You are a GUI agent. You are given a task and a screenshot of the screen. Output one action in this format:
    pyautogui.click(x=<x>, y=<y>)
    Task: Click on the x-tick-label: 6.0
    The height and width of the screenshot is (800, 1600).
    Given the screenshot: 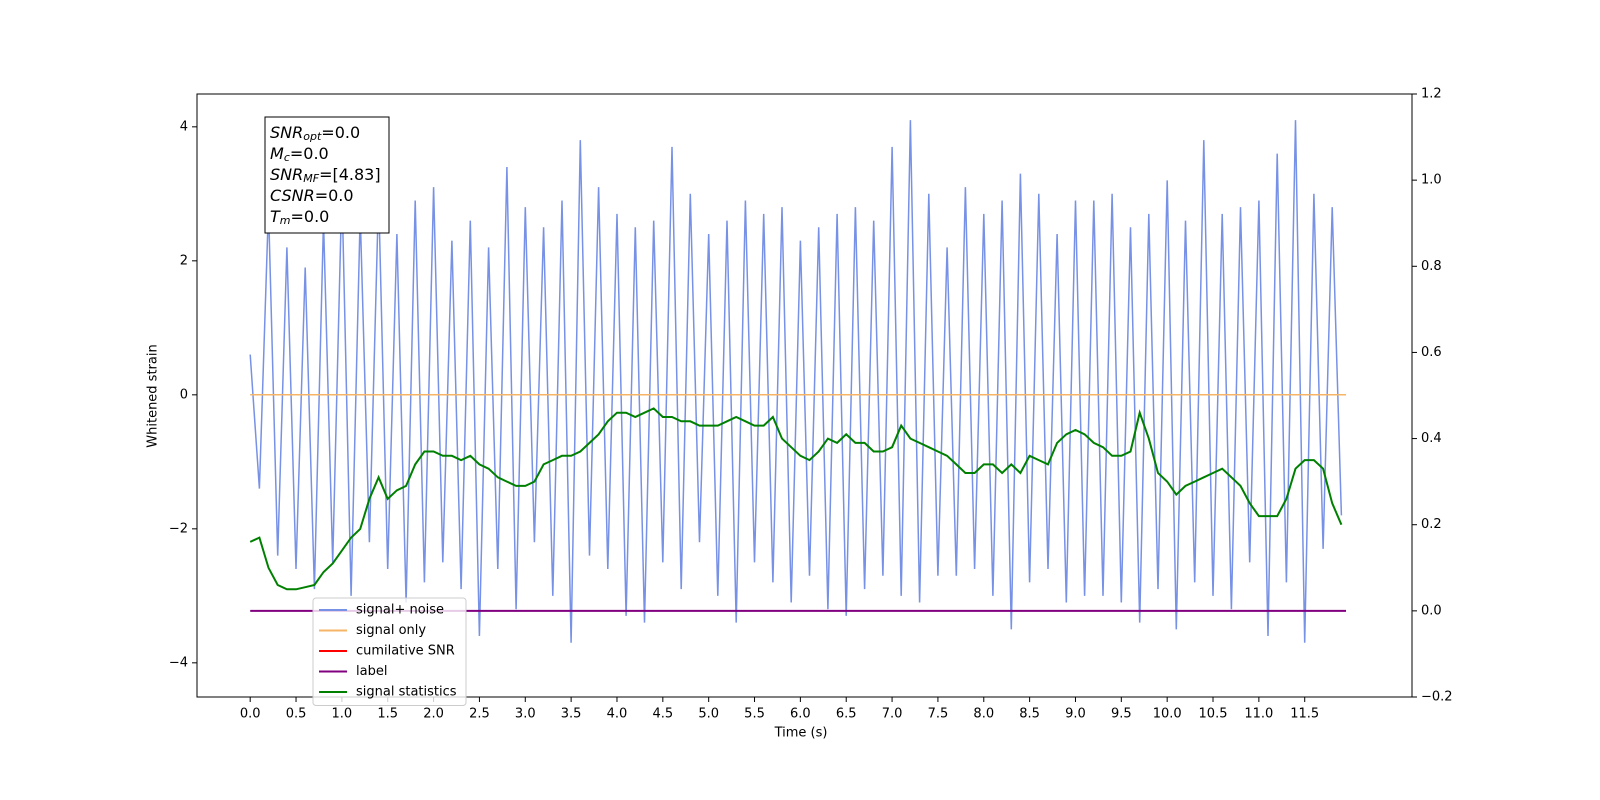 What is the action you would take?
    pyautogui.click(x=800, y=714)
    